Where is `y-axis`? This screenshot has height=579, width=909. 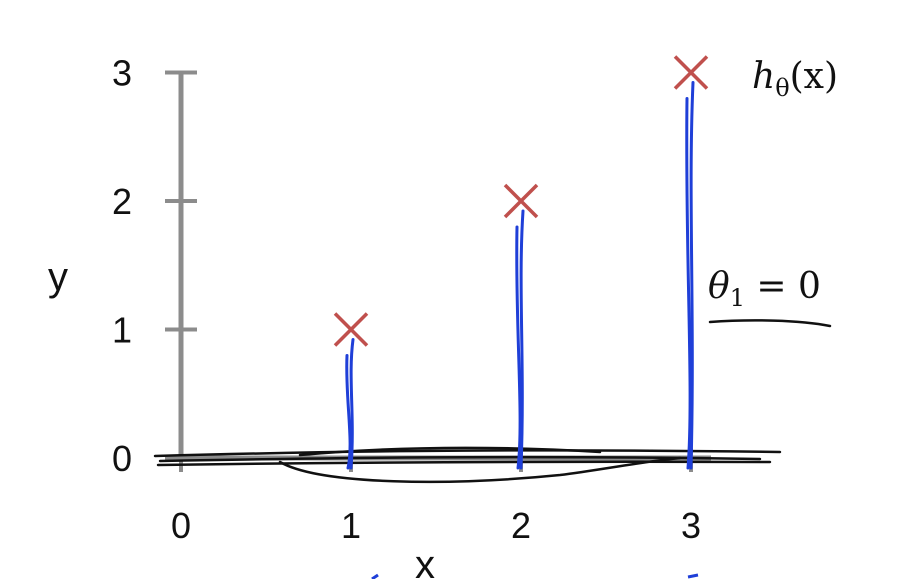 y-axis is located at coordinates (181, 265).